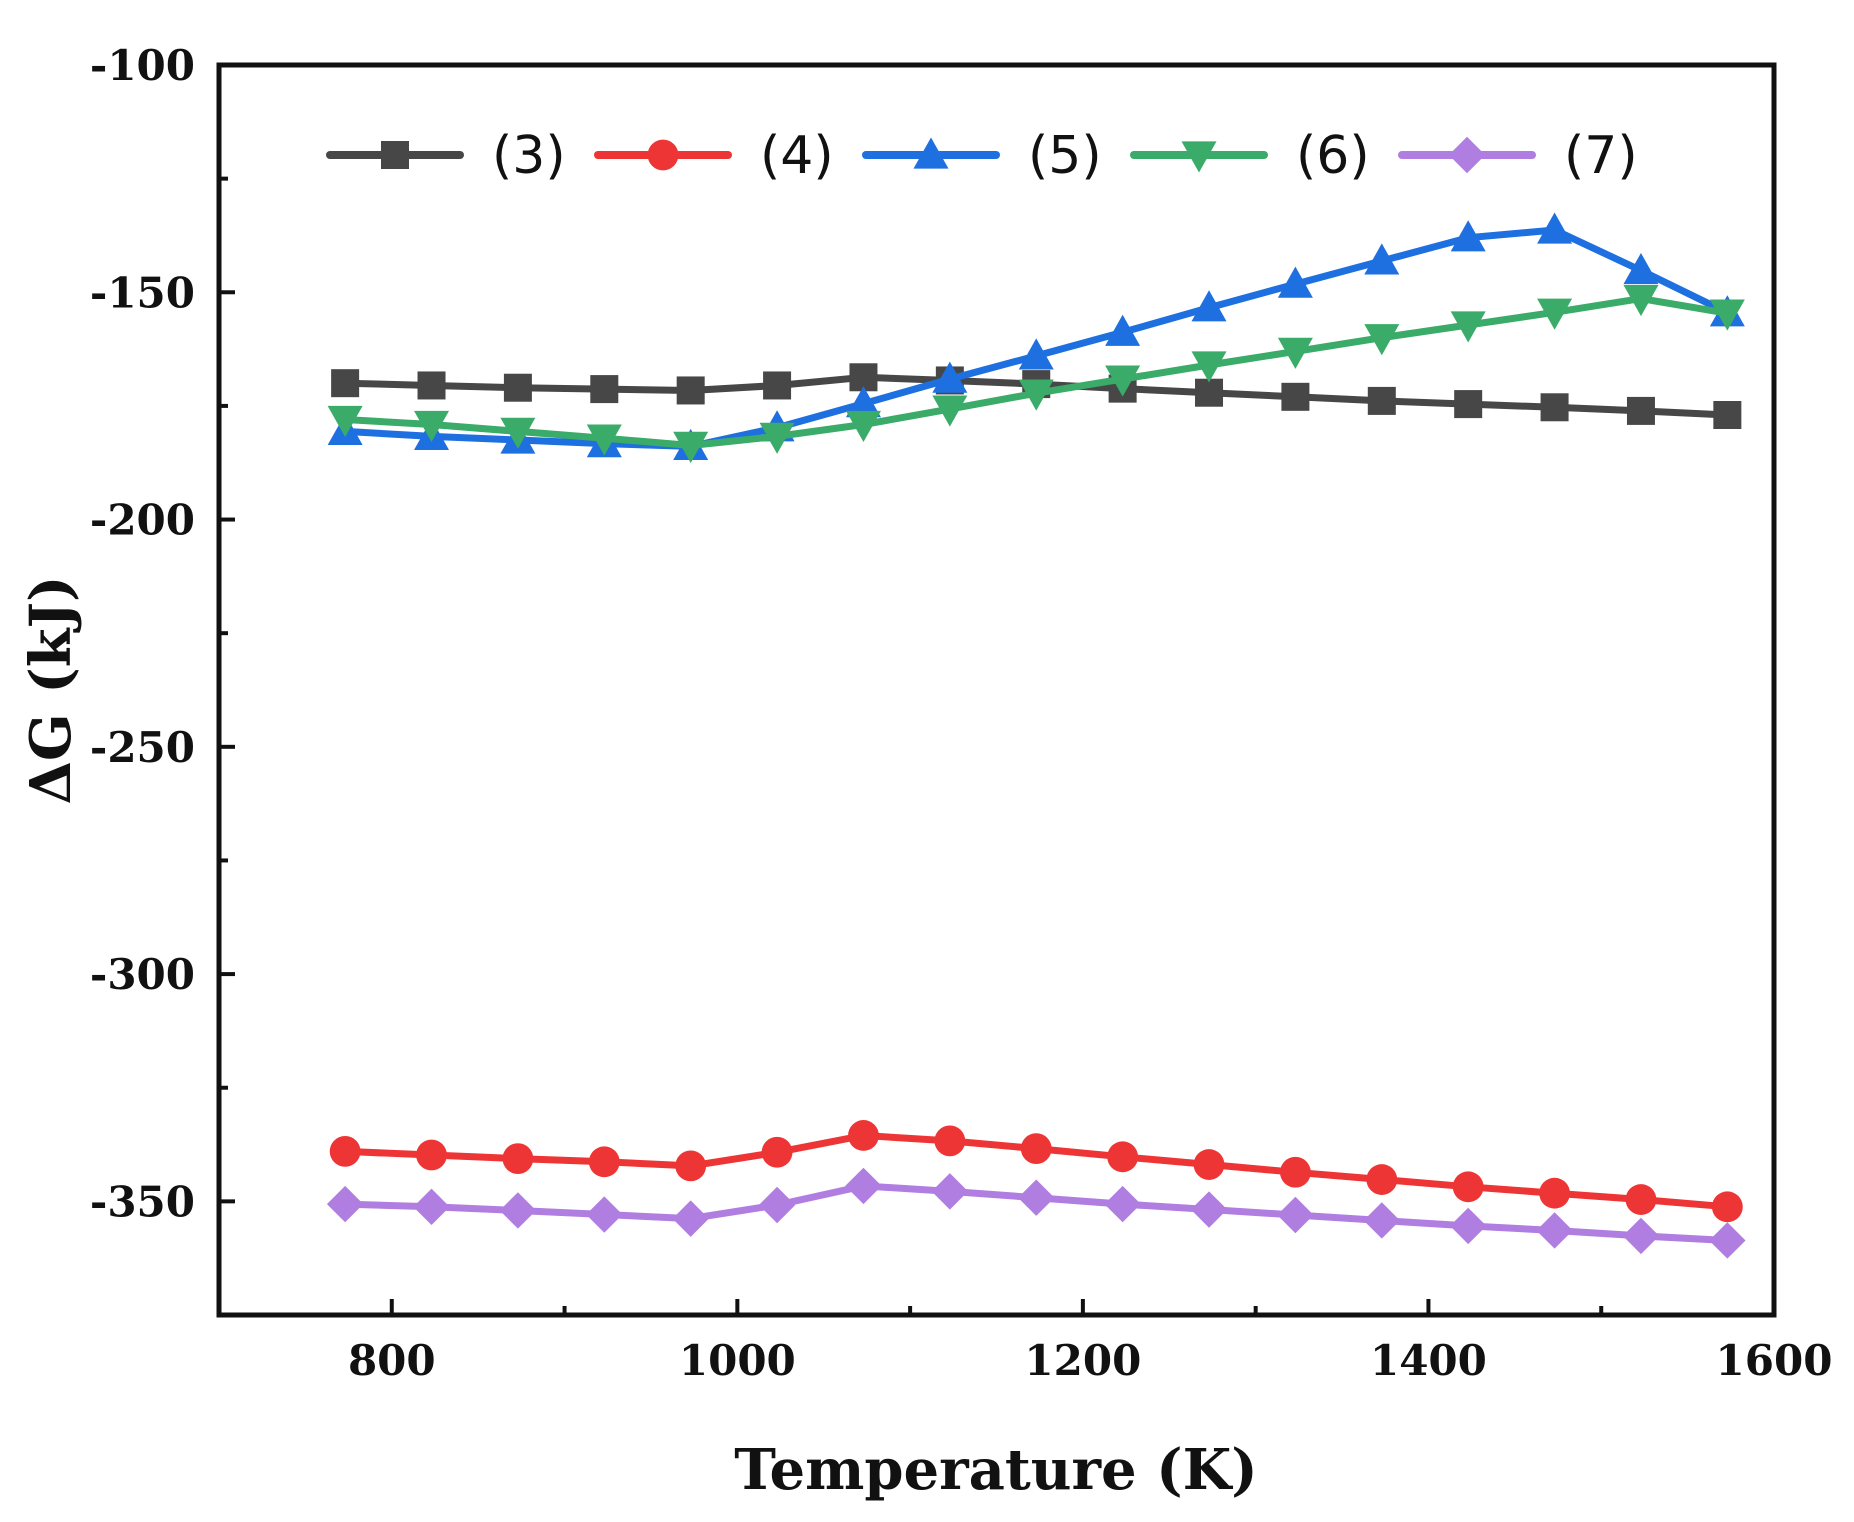 This screenshot has height=1522, width=1854. What do you see at coordinates (142, 65) in the screenshot?
I see `y-tick-label: -100` at bounding box center [142, 65].